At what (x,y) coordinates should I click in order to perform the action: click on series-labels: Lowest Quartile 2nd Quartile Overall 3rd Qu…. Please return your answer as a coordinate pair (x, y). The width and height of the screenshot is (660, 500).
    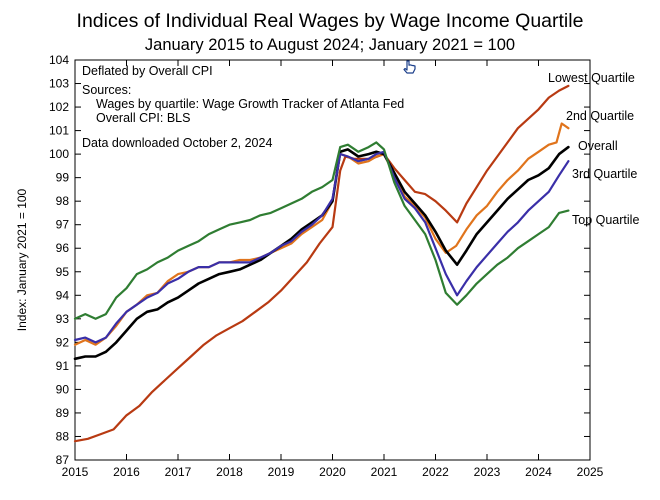
    Looking at the image, I should click on (593, 149).